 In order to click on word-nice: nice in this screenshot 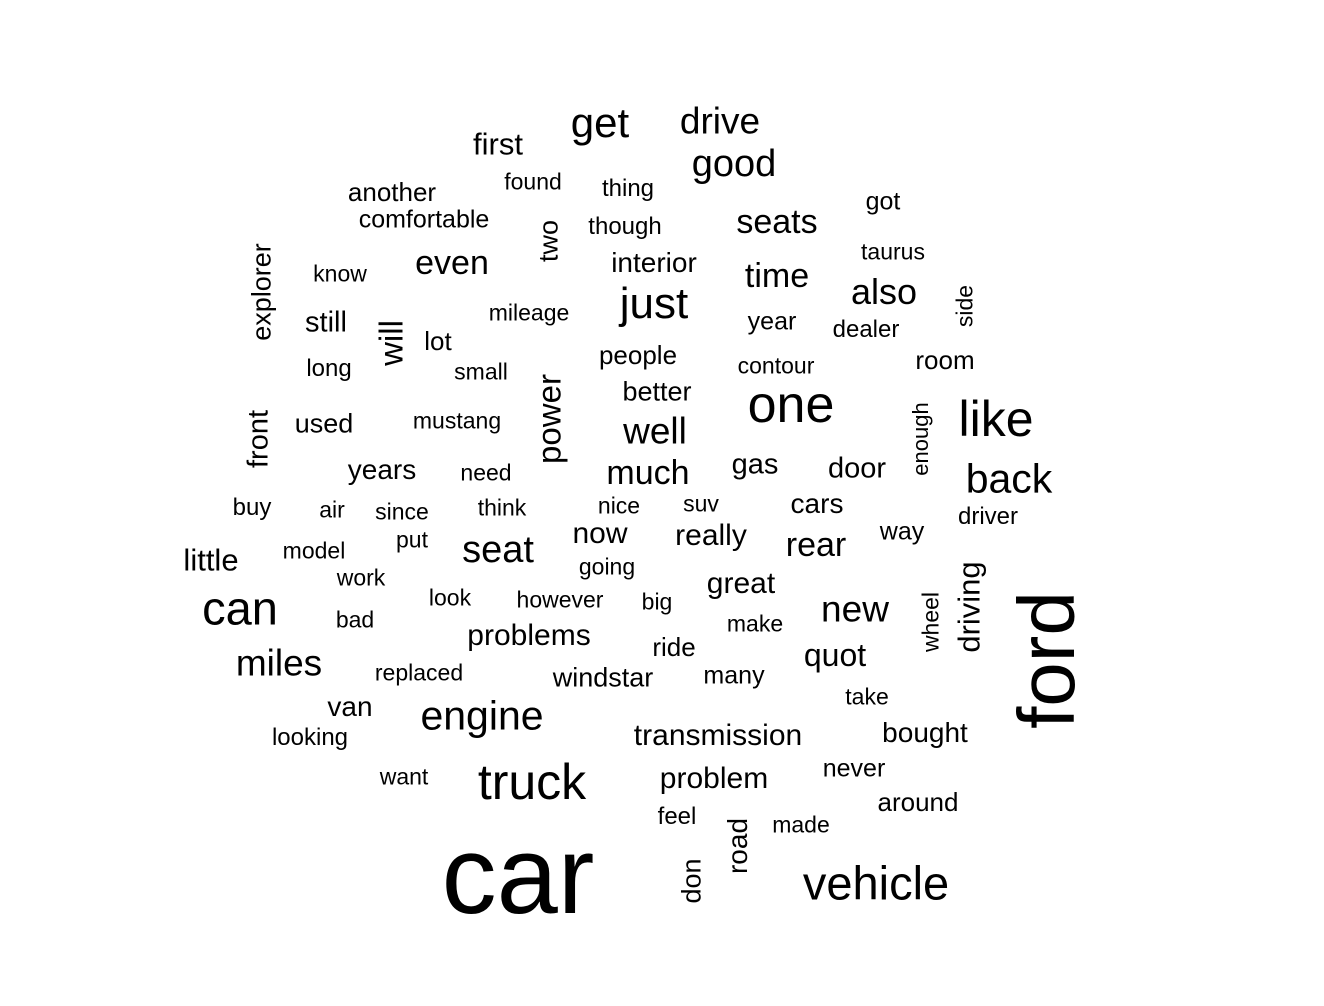, I will do `click(619, 505)`.